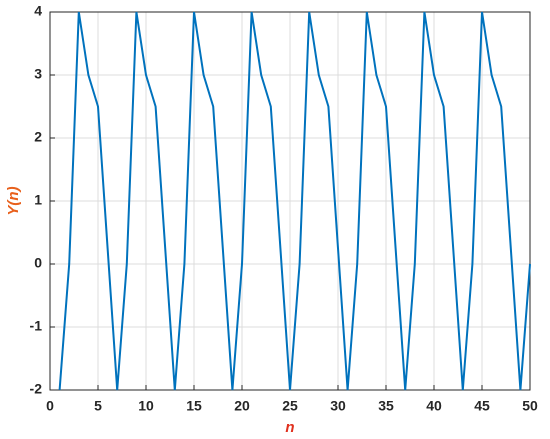  I want to click on x-tick-label: 10, so click(146, 406).